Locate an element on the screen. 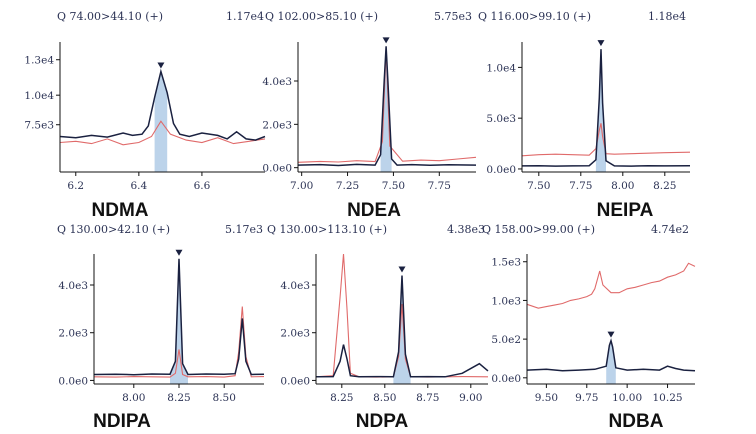  transition-header: Q 102.00>85.10 (+) is located at coordinates (321, 16).